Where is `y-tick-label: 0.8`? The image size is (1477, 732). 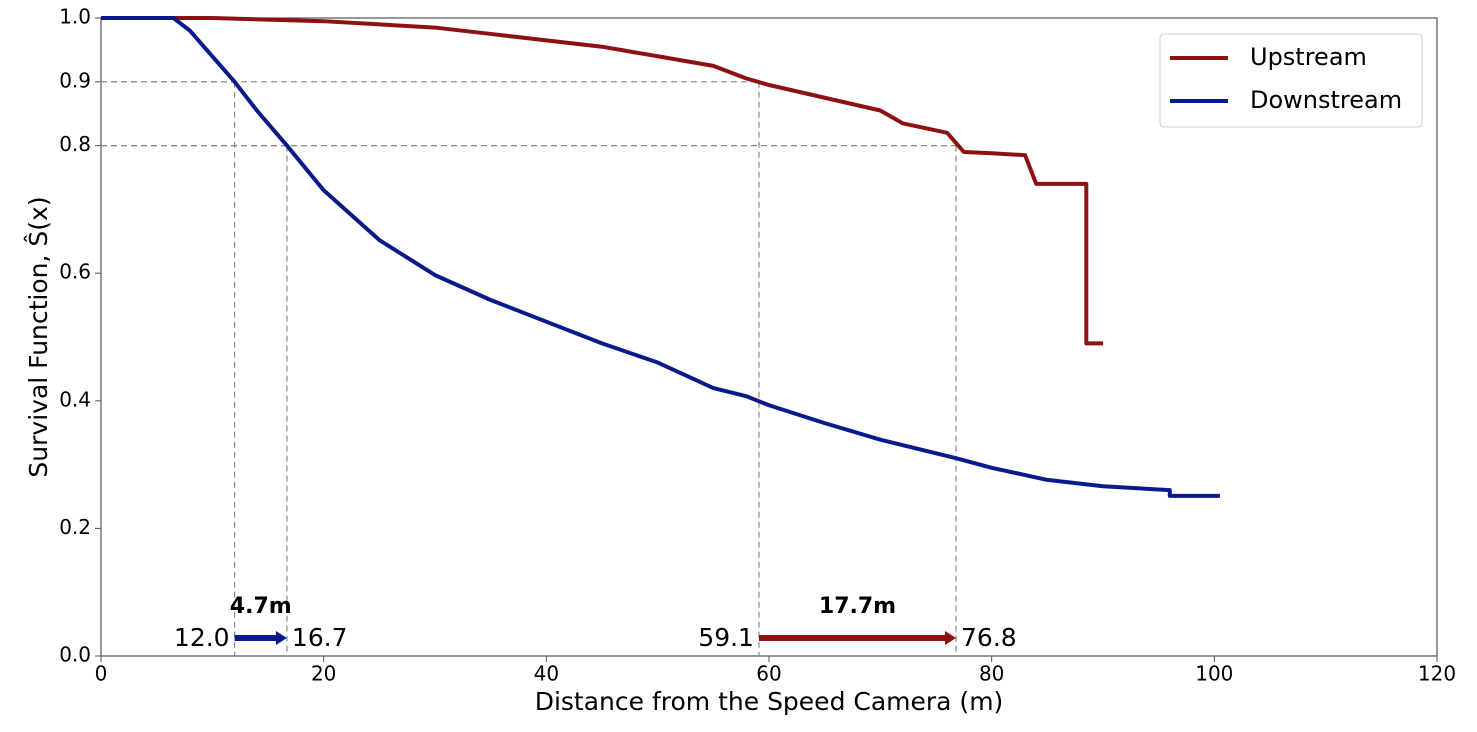
y-tick-label: 0.8 is located at coordinates (75, 144).